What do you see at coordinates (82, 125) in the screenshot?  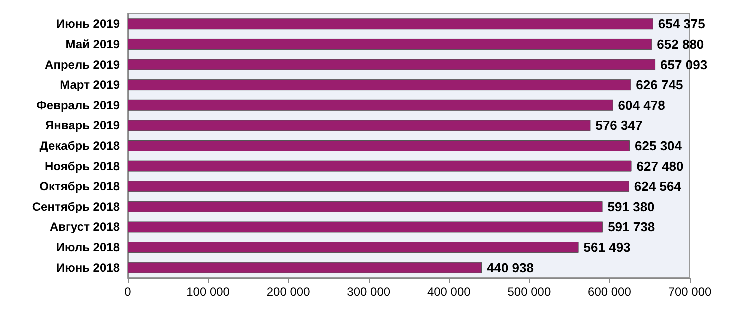 I see `y-tick-label: Январь 2019` at bounding box center [82, 125].